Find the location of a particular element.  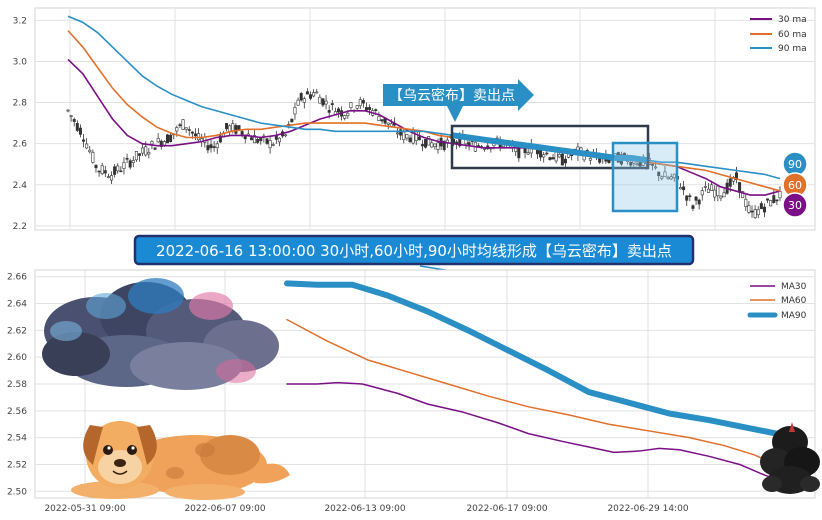

bottom-x-tick-label: 2022-06-13 09:00 is located at coordinates (364, 509).